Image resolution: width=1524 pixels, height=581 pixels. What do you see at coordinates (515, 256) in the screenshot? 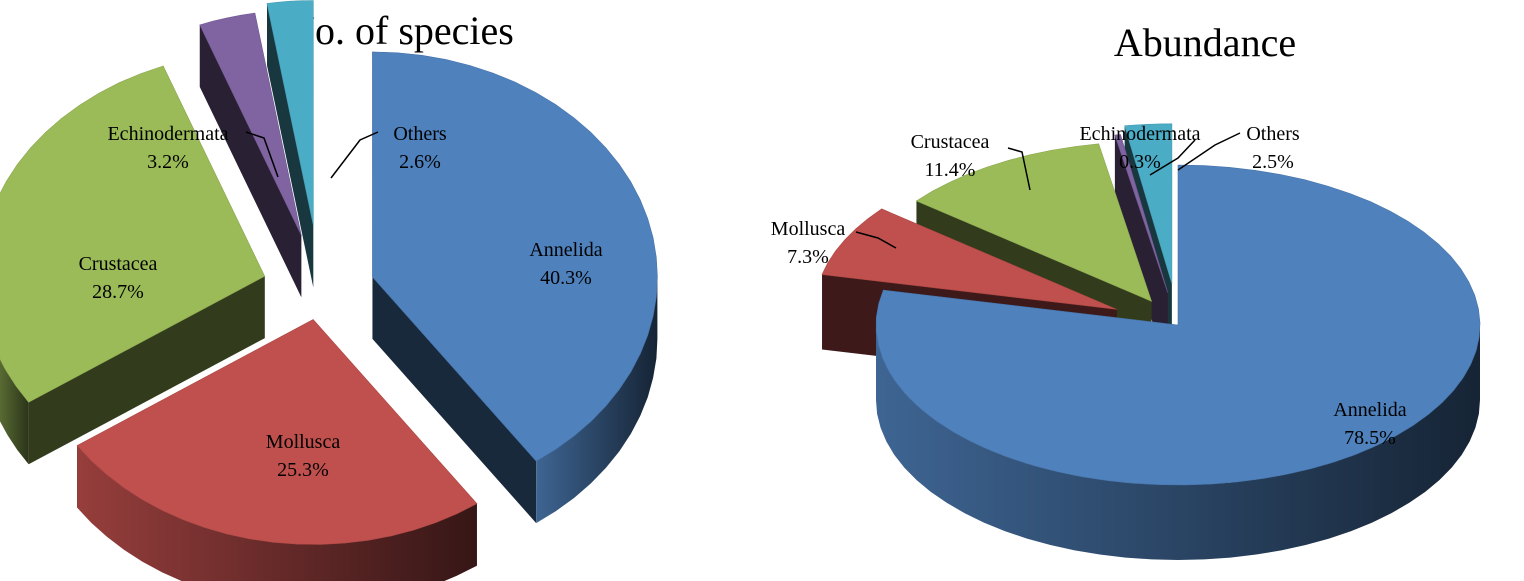
I see `annelida-slice` at bounding box center [515, 256].